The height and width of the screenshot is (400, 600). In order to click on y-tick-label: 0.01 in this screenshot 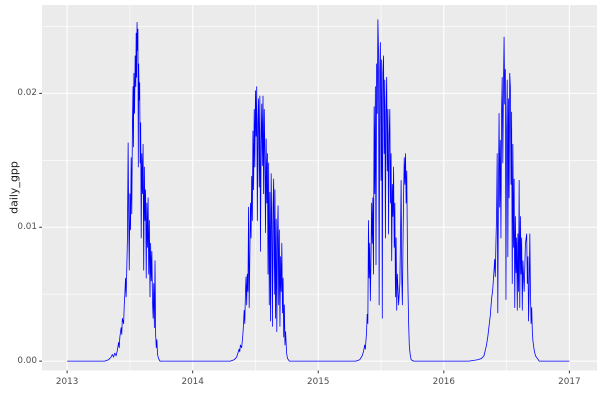, I will do `click(27, 226)`.